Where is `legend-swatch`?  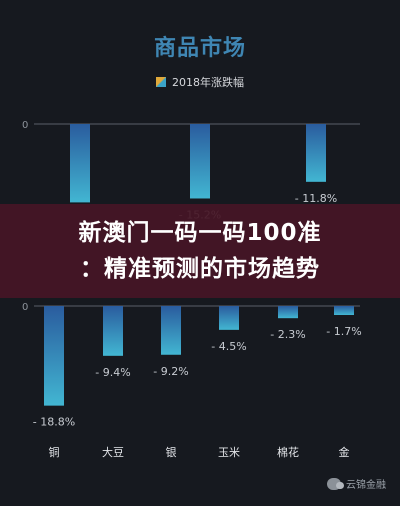 legend-swatch is located at coordinates (161, 82).